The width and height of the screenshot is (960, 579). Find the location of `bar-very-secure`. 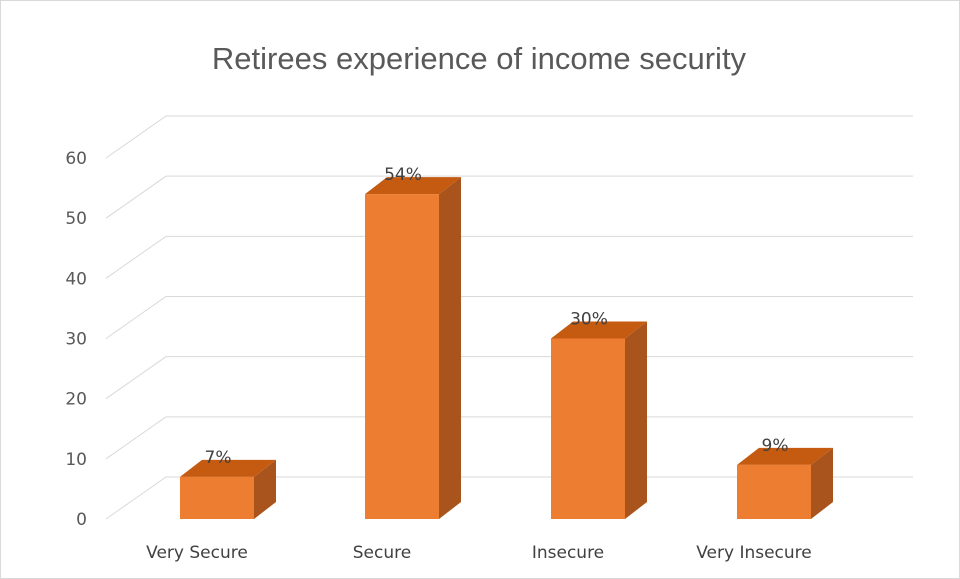

bar-very-secure is located at coordinates (228, 489).